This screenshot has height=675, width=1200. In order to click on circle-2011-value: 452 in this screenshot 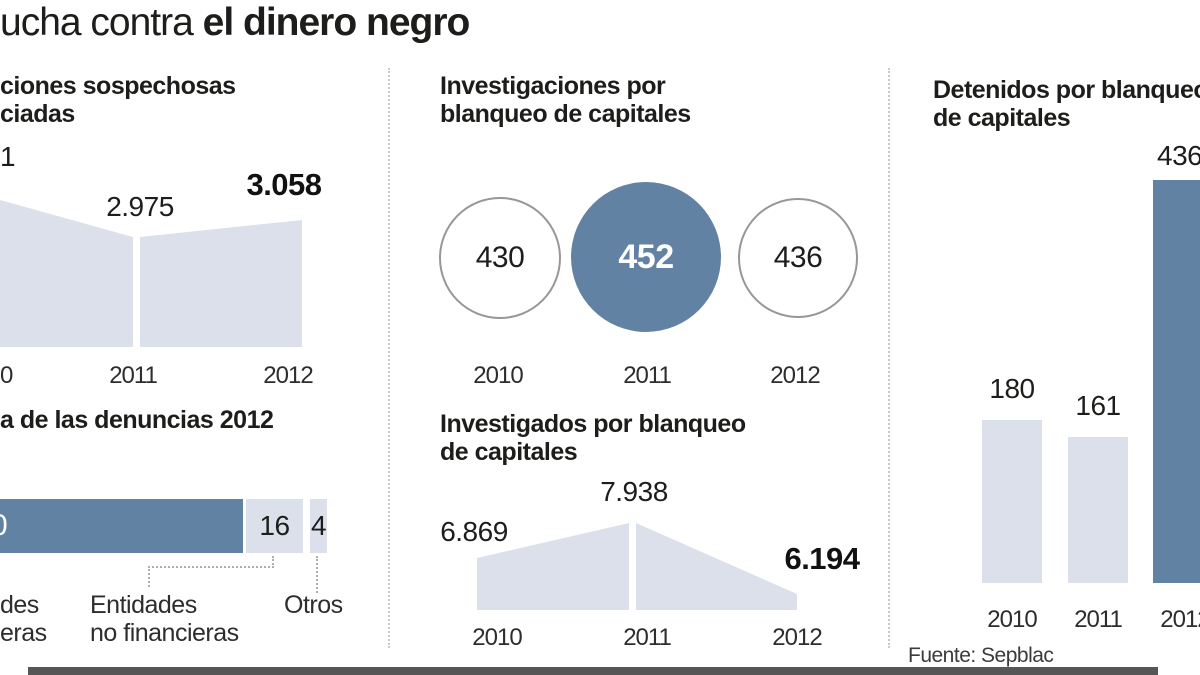, I will do `click(646, 256)`.